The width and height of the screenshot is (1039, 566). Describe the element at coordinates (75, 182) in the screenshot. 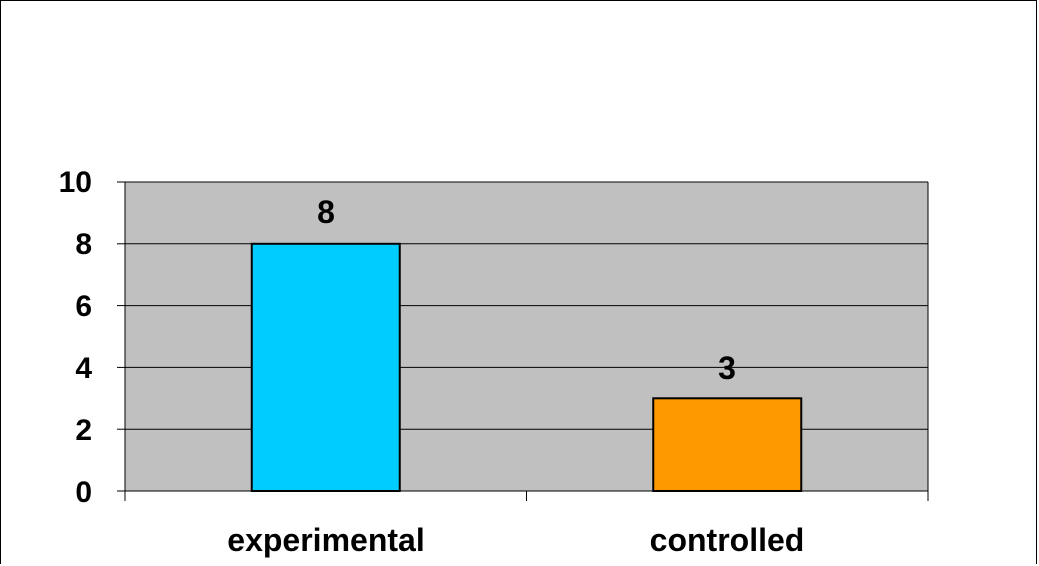

I see `y-tick-label-10: 10` at that location.